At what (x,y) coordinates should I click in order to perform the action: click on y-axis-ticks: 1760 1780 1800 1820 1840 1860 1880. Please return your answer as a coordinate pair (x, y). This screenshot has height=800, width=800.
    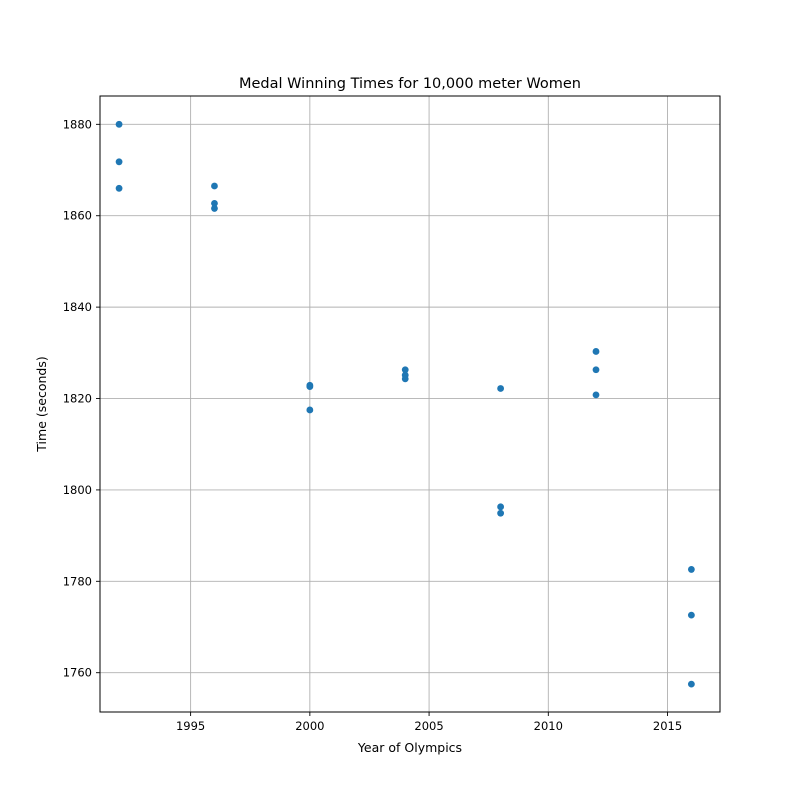
    Looking at the image, I should click on (81, 398).